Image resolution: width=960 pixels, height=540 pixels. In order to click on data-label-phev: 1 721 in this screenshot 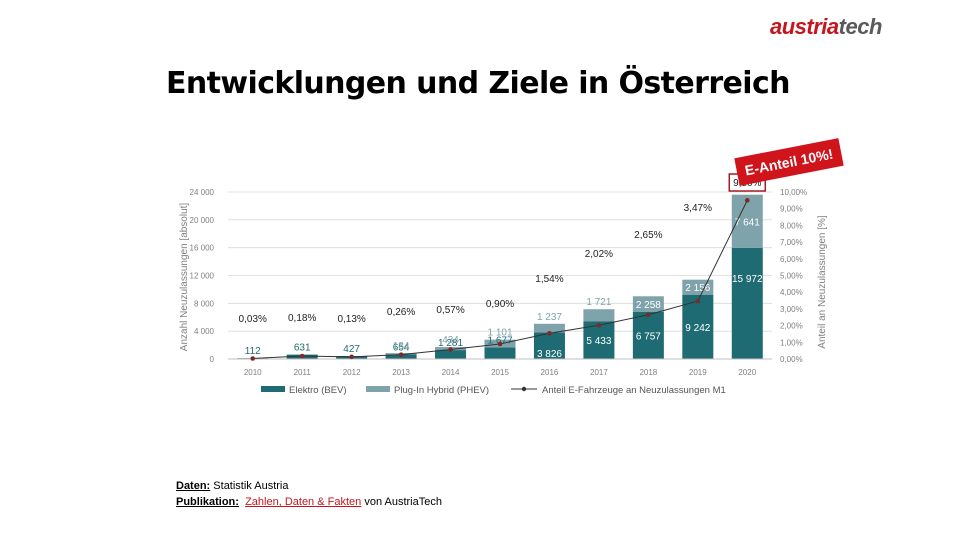, I will do `click(598, 302)`.